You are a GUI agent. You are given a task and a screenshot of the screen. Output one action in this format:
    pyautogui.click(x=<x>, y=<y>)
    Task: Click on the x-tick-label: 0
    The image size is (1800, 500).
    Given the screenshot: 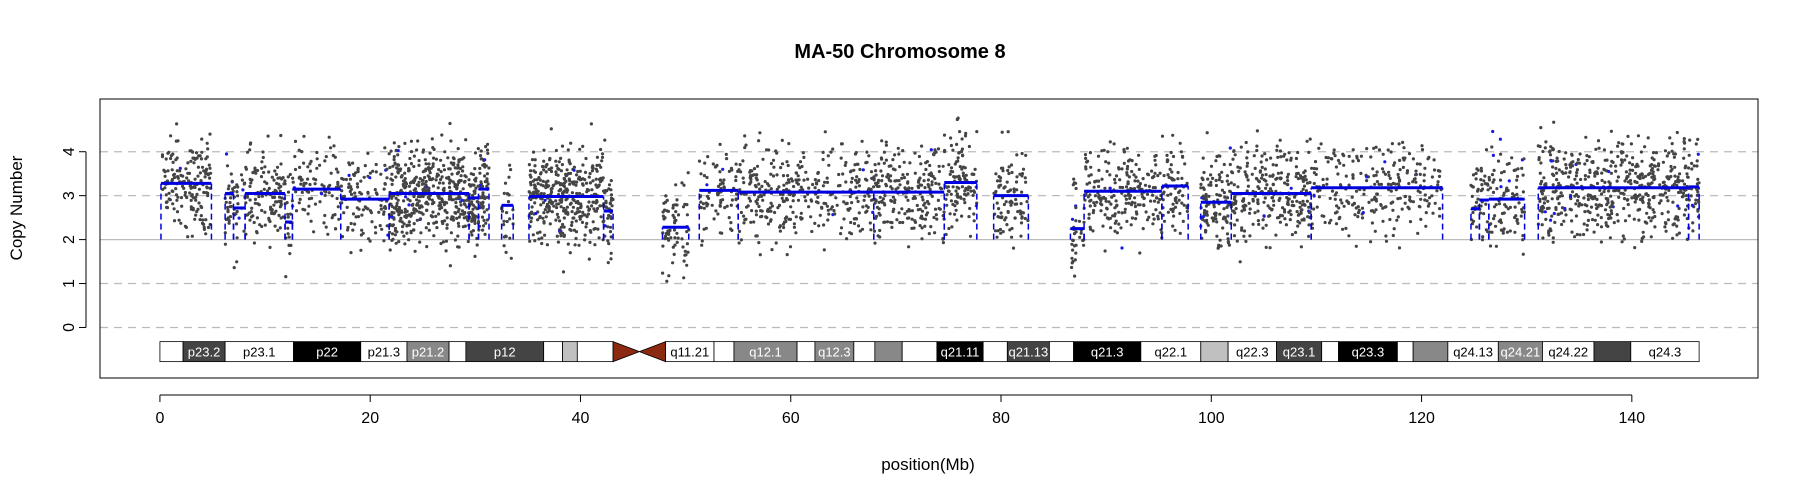 What is the action you would take?
    pyautogui.click(x=159, y=418)
    